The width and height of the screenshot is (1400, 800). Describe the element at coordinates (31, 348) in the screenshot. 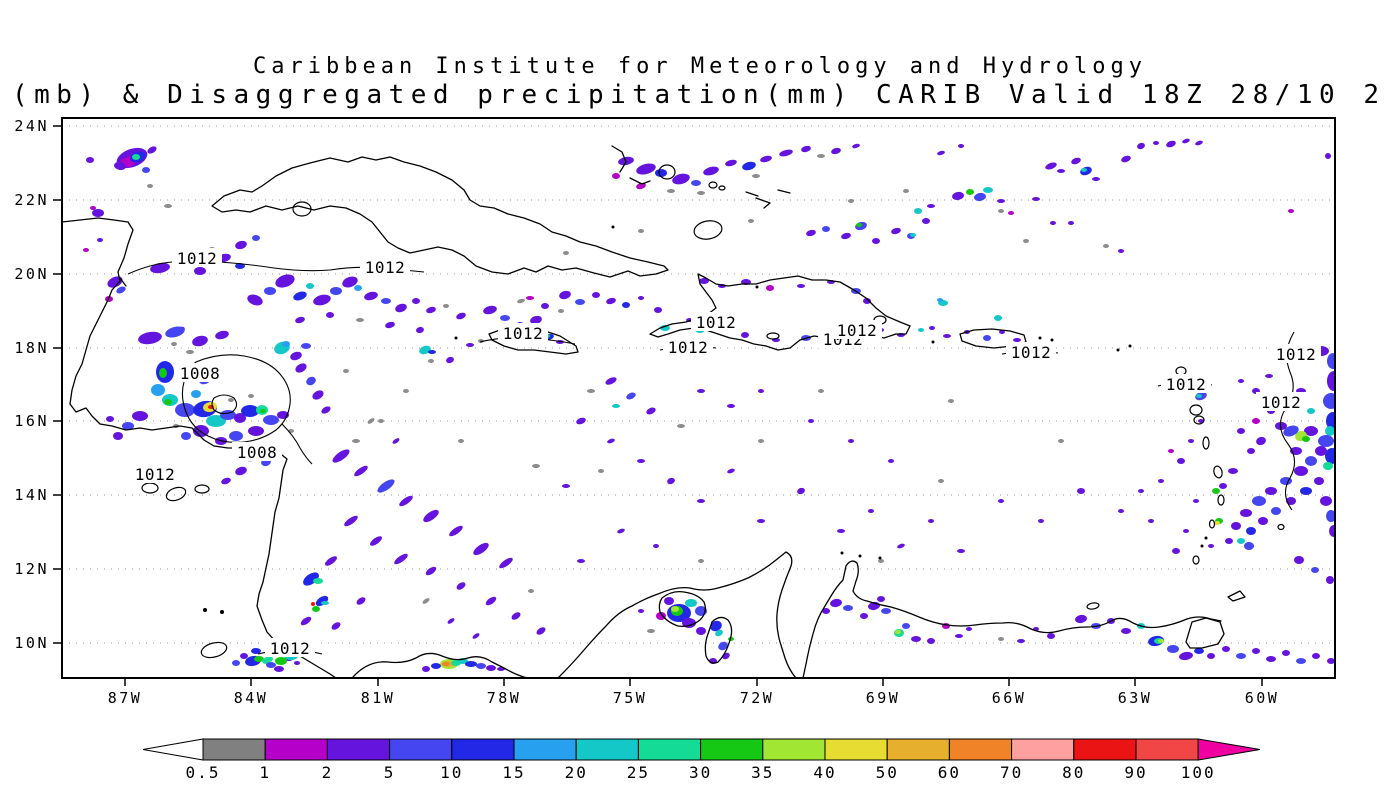

I see `latitude-tick-label: 18N` at that location.